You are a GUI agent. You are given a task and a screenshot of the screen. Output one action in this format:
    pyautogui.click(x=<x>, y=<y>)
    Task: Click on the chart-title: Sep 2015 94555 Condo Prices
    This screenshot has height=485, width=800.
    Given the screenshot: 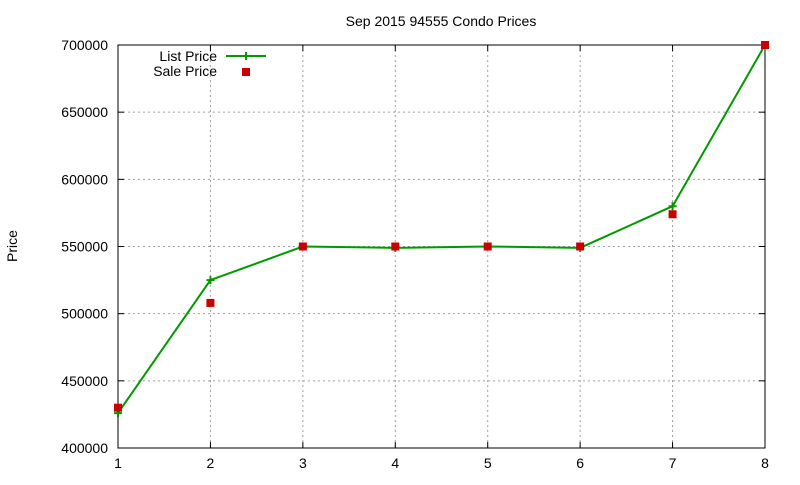 What is the action you would take?
    pyautogui.click(x=441, y=21)
    